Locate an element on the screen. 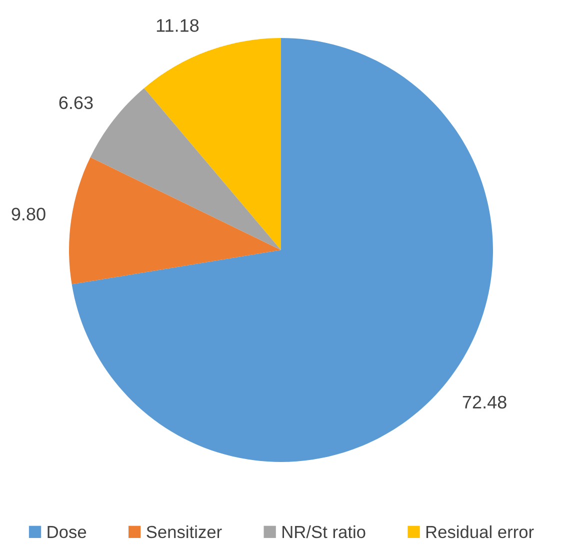  legend-label: Dose is located at coordinates (67, 532).